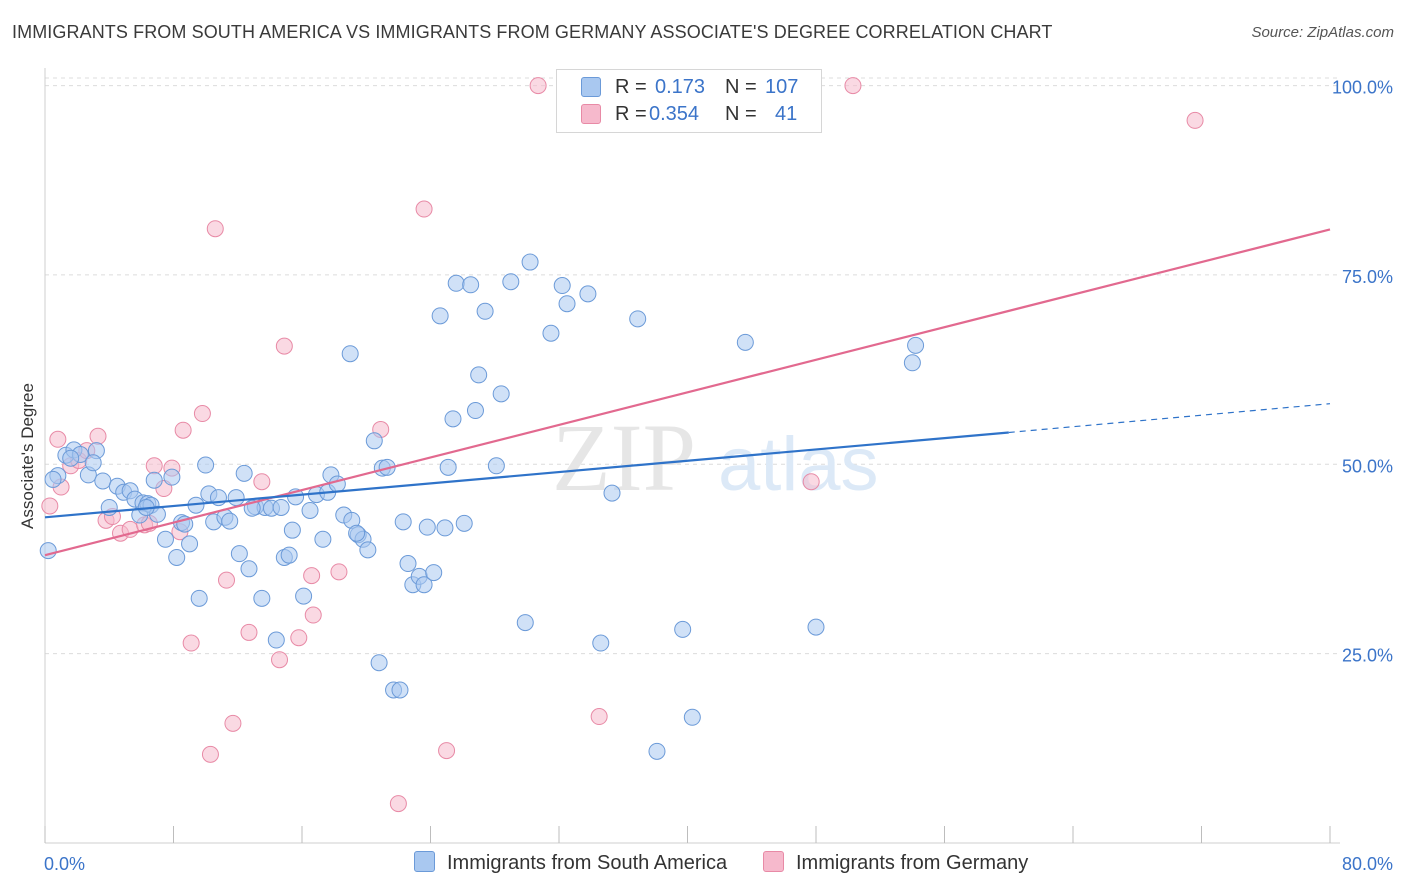  Describe the element at coordinates (591, 114) in the screenshot. I see `germany-swatch` at that location.